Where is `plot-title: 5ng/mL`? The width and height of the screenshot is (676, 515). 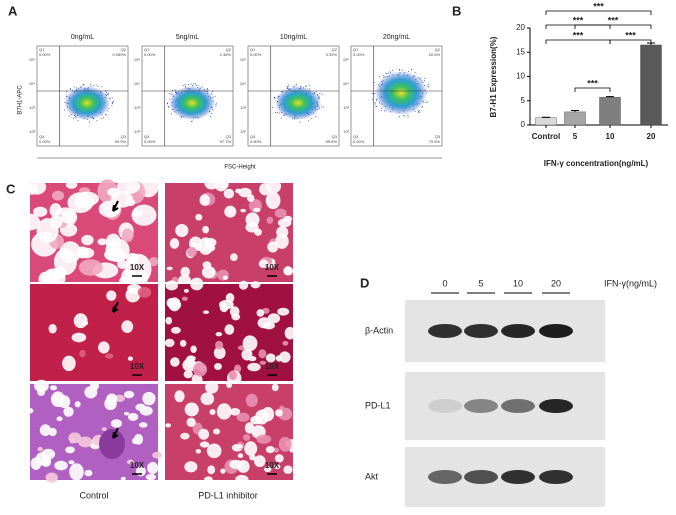
plot-title: 5ng/mL is located at coordinates (187, 37).